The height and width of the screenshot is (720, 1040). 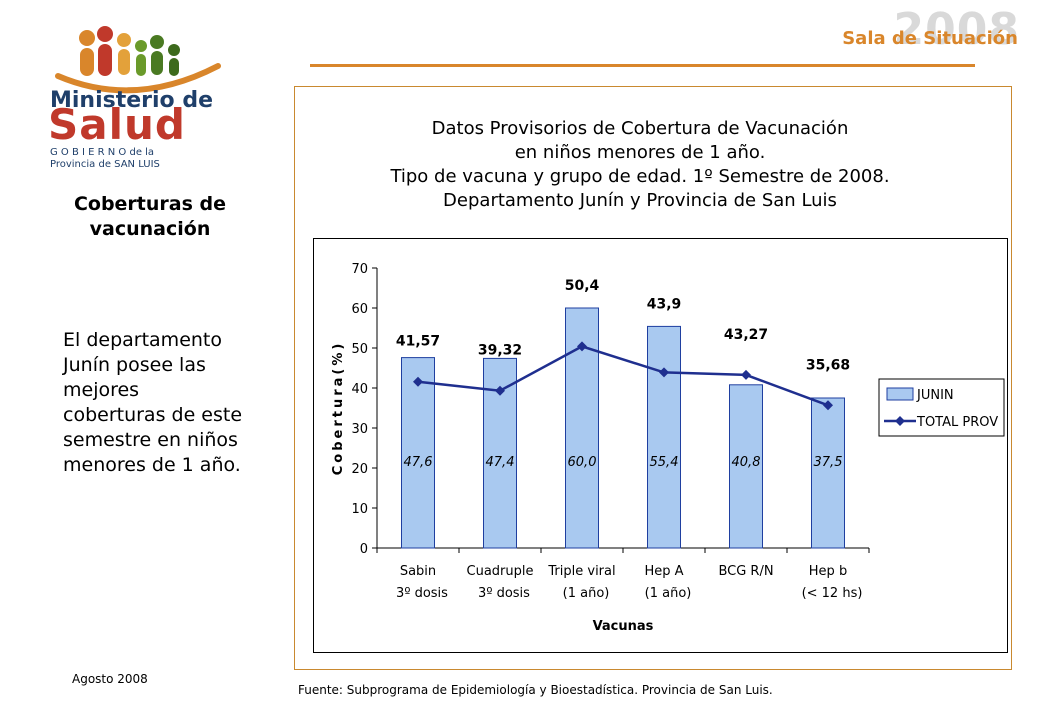 I want to click on line-total-prov, so click(x=623, y=376).